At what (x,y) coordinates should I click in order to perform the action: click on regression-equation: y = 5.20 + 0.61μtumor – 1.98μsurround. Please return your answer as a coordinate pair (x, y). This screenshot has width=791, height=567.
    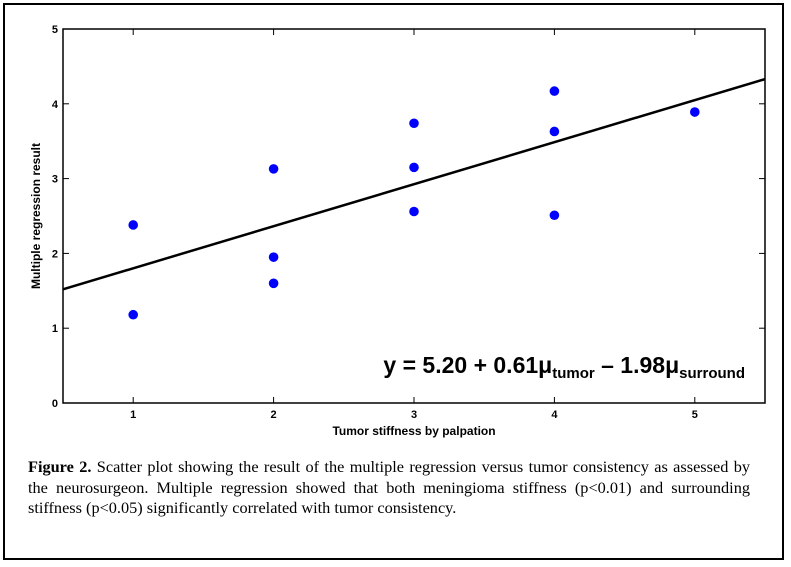
    Looking at the image, I should click on (564, 367).